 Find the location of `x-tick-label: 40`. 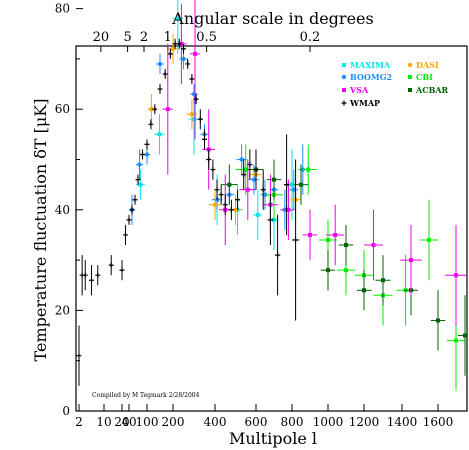

x-tick-label: 40 is located at coordinates (128, 422).